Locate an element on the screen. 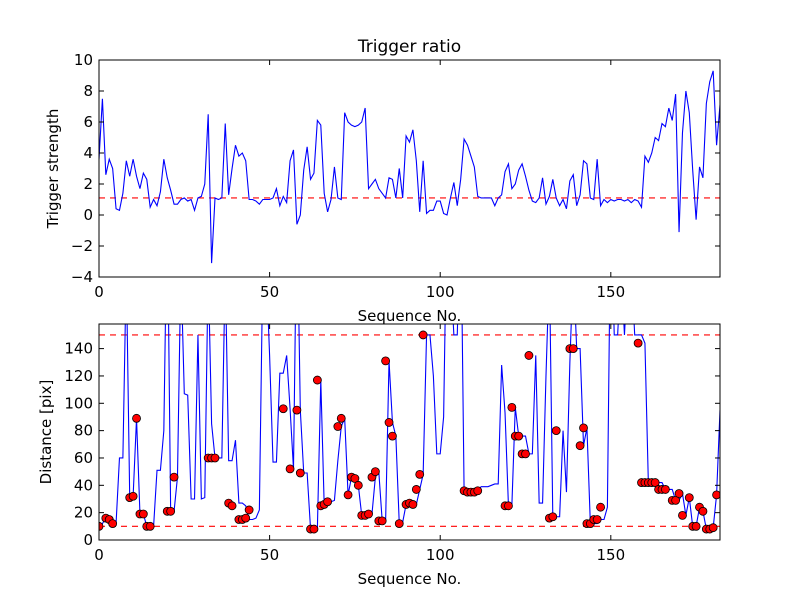 The height and width of the screenshot is (605, 800). y-tick-label: 40 is located at coordinates (83, 485).